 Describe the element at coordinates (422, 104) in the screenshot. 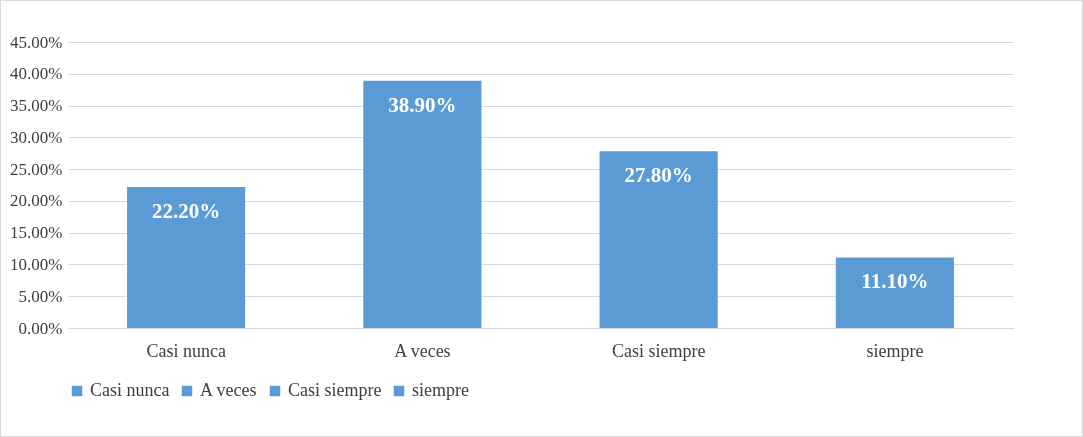

I see `data-label: 38.90%` at that location.